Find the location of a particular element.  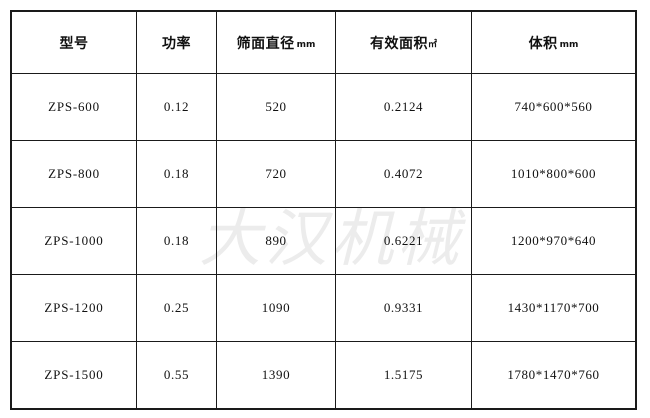

cell-model-value: ZPS-600 is located at coordinates (74, 106).